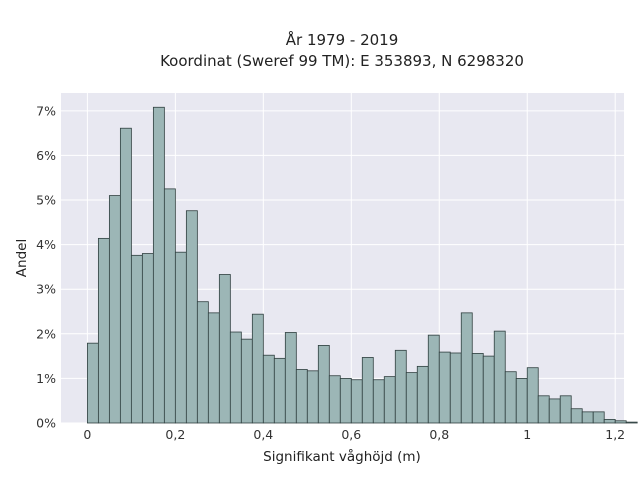 The image size is (640, 480). What do you see at coordinates (615, 434) in the screenshot?
I see `x-tick-label: 1,2` at bounding box center [615, 434].